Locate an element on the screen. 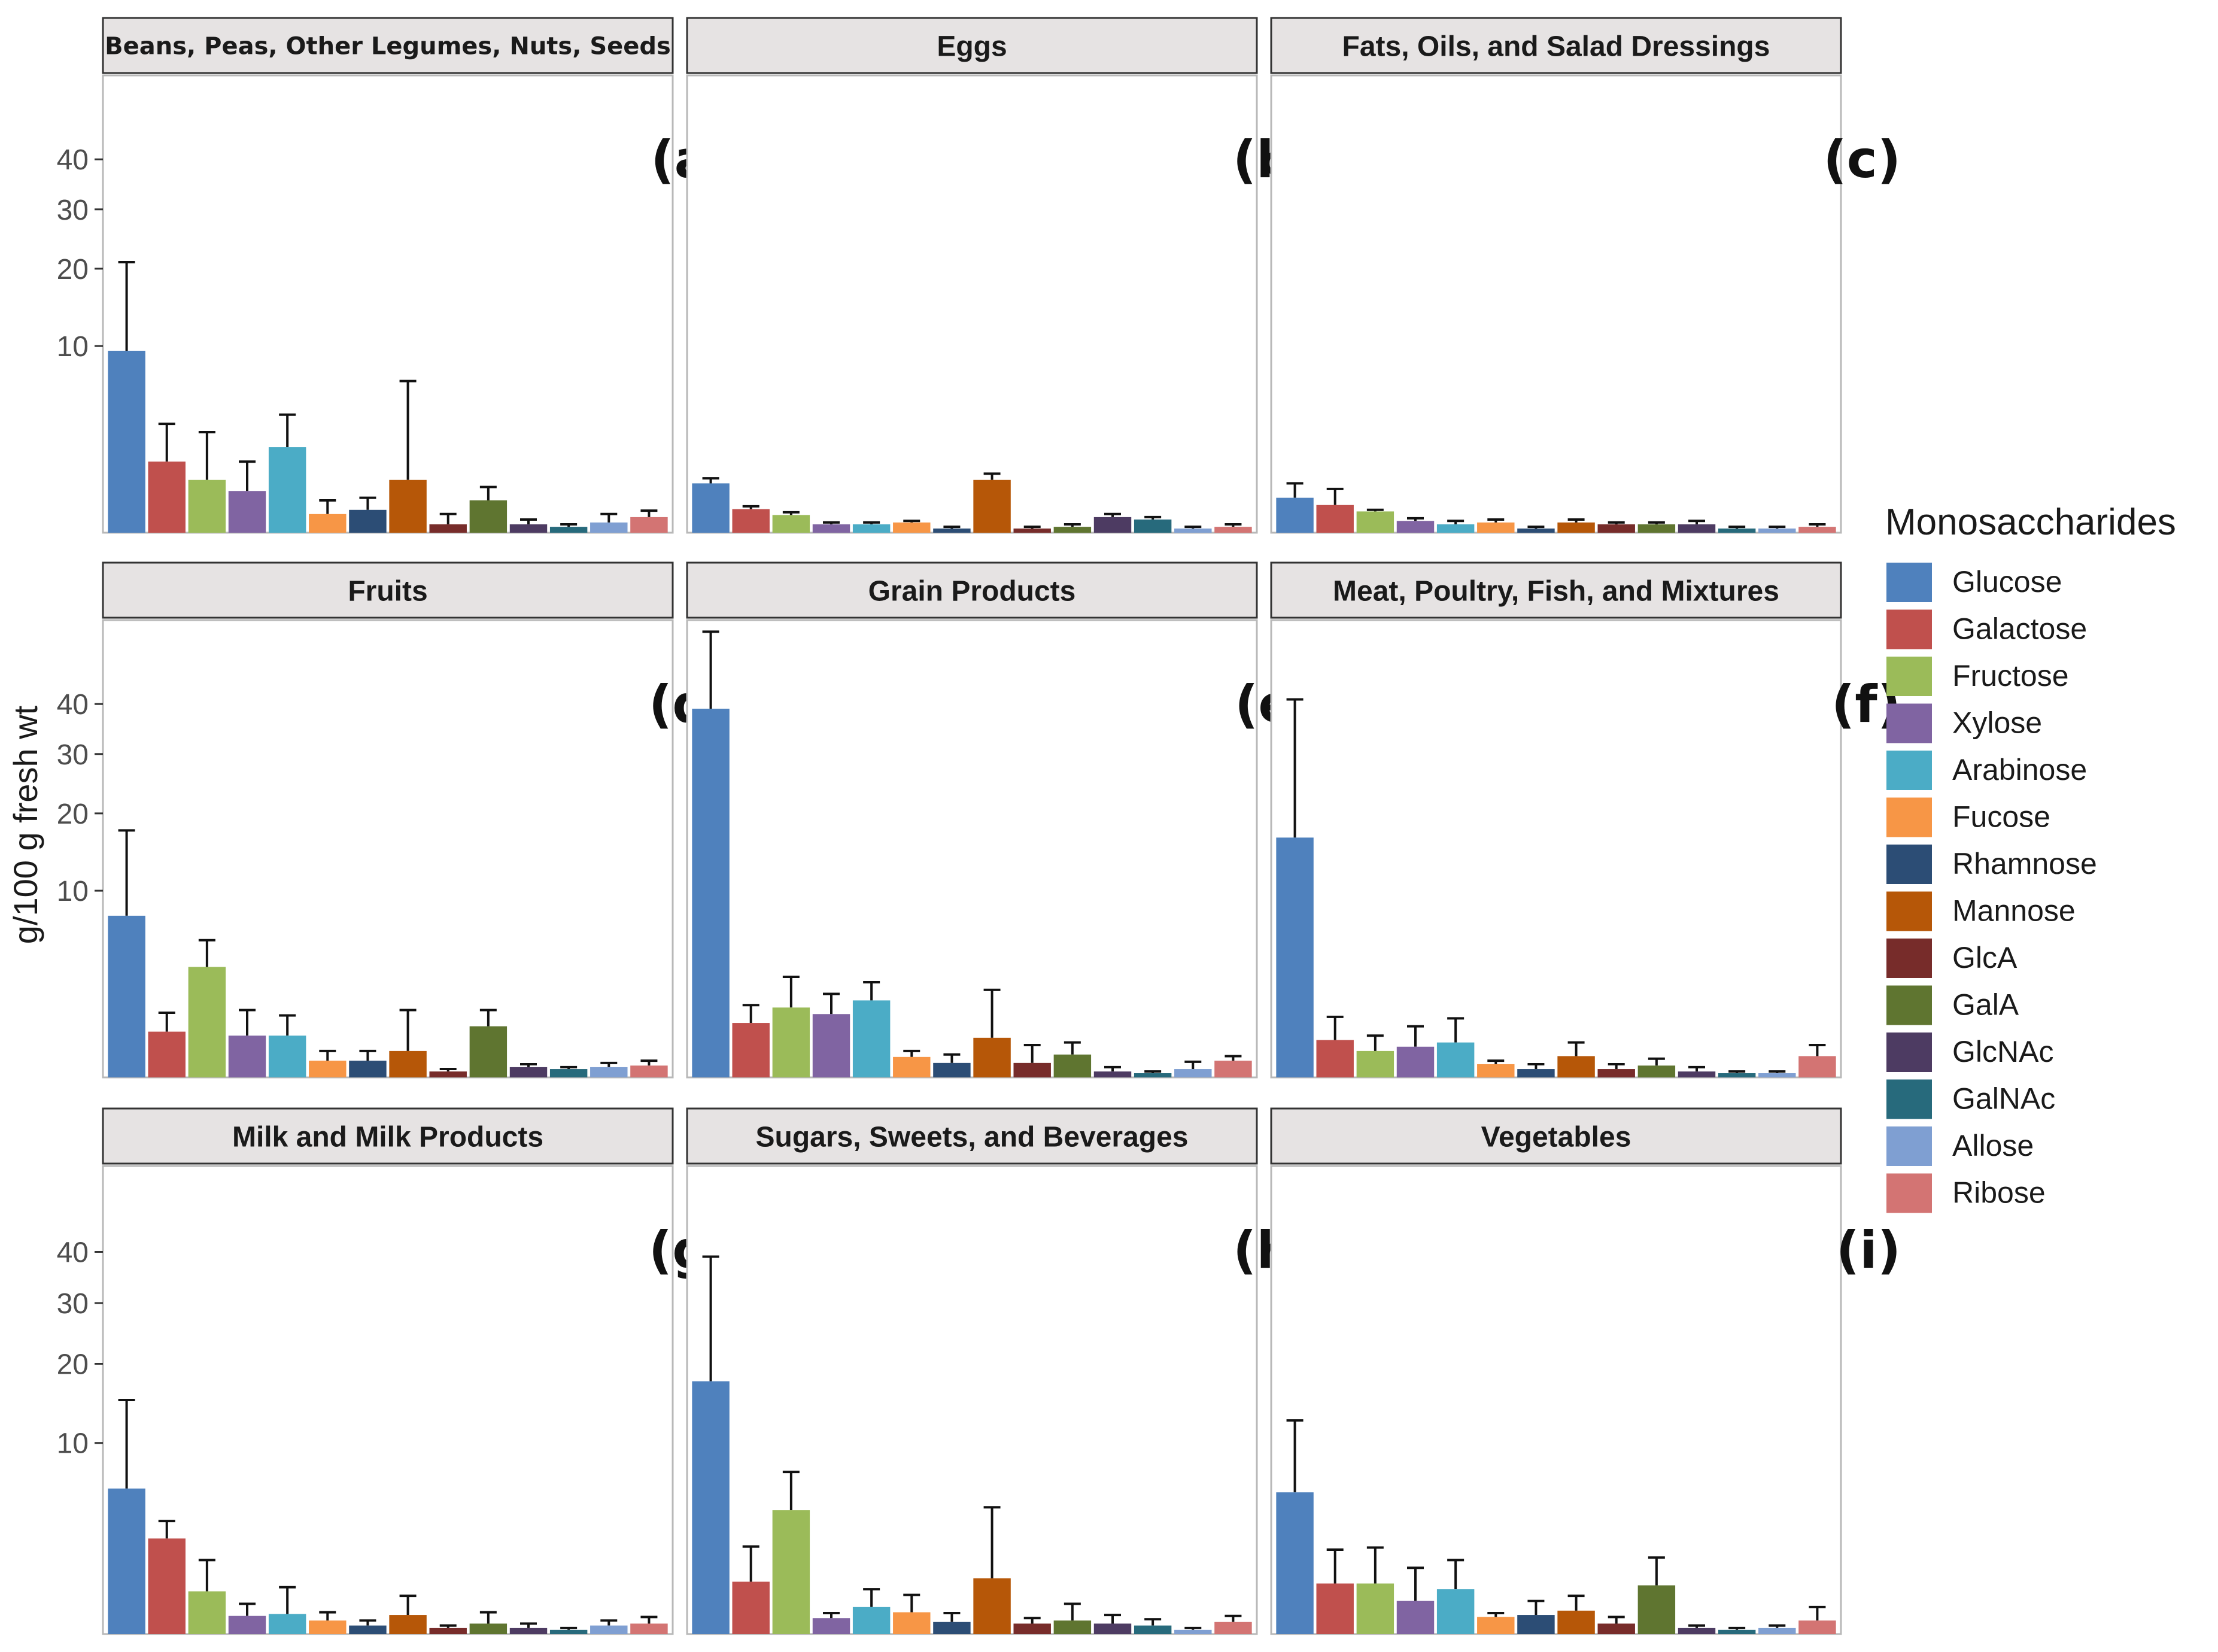 The width and height of the screenshot is (2218, 1652). y-tick-label: 10 is located at coordinates (73, 347).